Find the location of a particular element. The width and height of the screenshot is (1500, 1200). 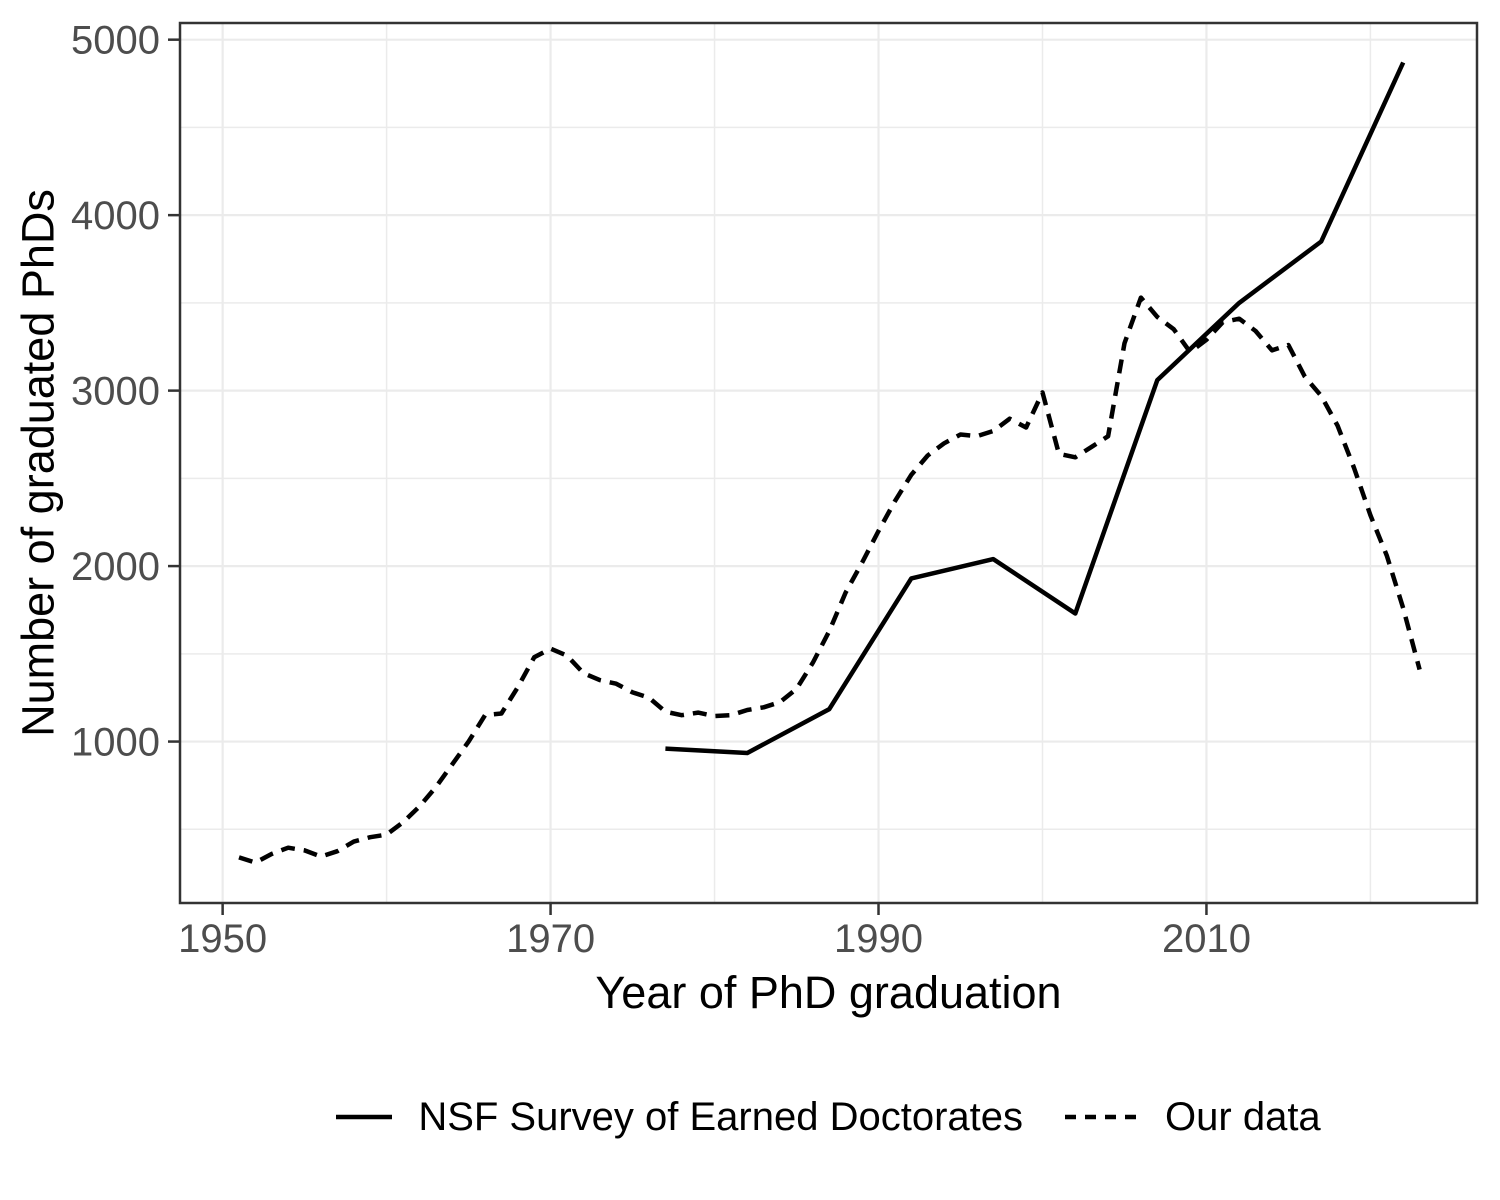

legend-item-nsf-survey: NSF Survey of Earned Doctorates is located at coordinates (679, 1117).